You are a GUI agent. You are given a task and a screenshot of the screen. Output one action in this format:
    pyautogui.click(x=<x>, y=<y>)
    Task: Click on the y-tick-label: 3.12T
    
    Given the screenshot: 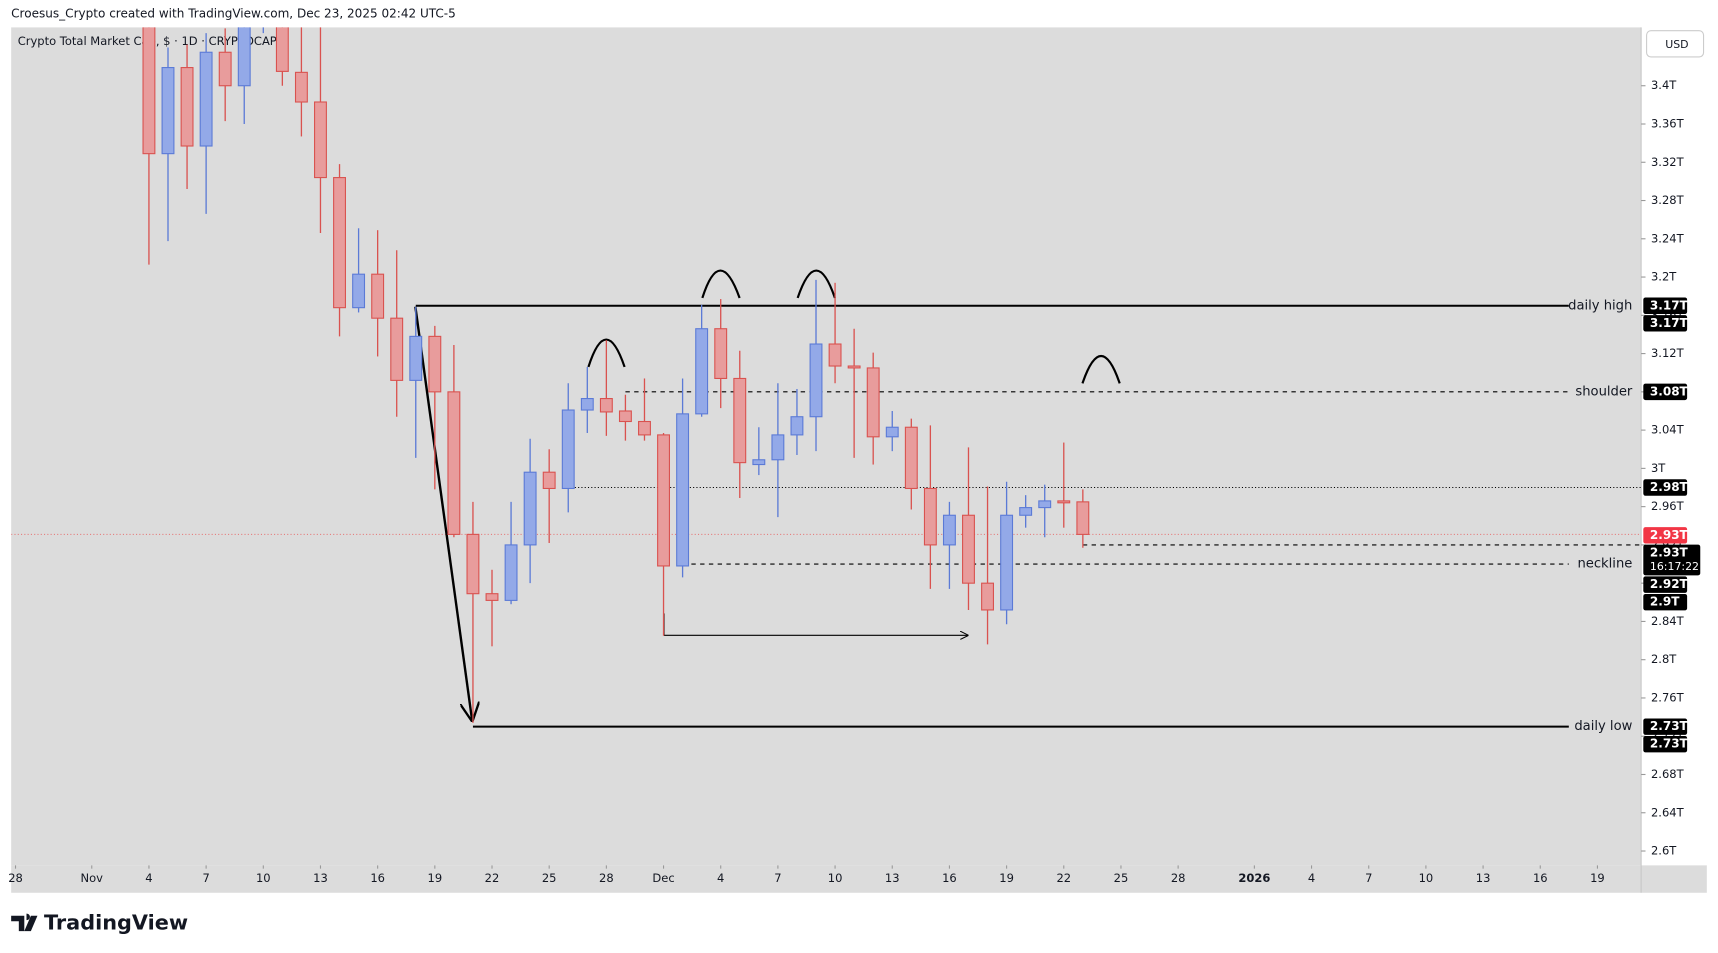 What is the action you would take?
    pyautogui.click(x=1668, y=353)
    